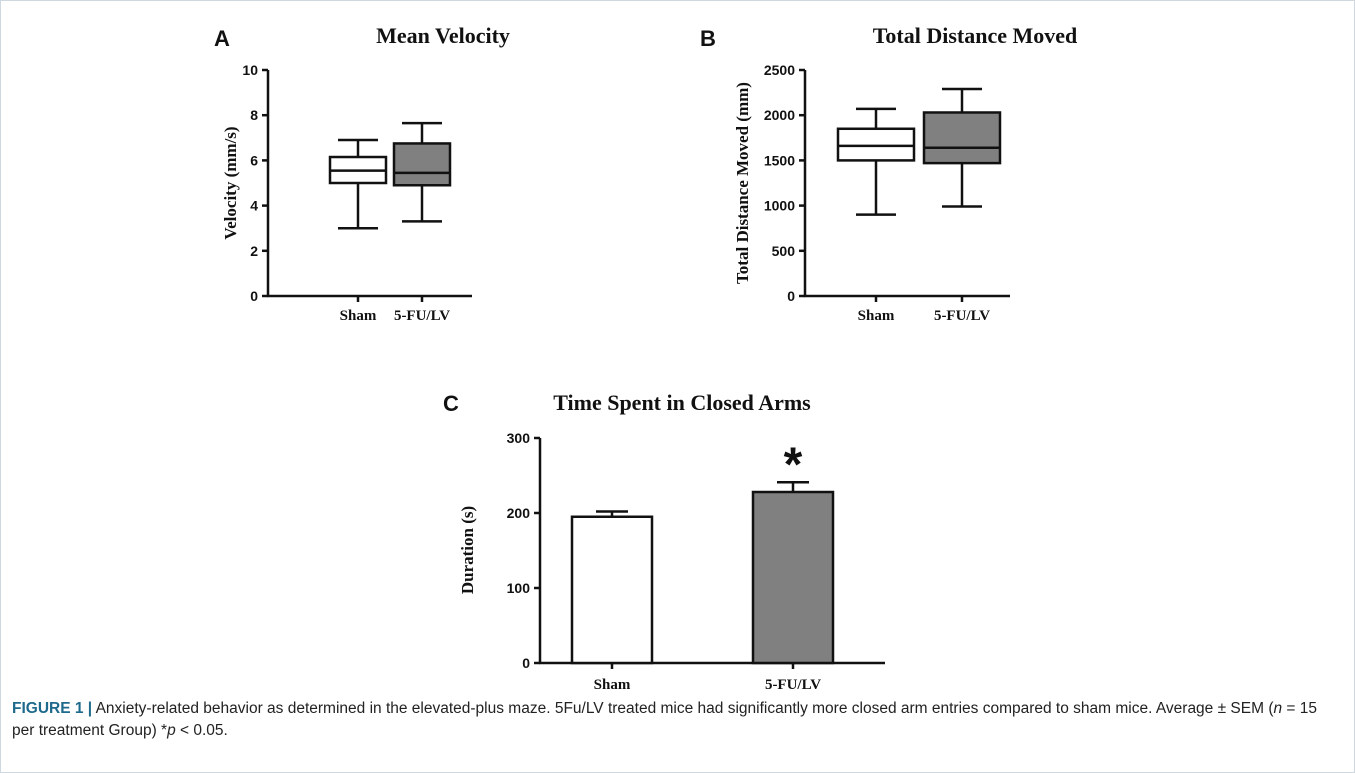 Image resolution: width=1355 pixels, height=773 pixels. Describe the element at coordinates (793, 464) in the screenshot. I see `panel-c-significance-mark: *` at that location.